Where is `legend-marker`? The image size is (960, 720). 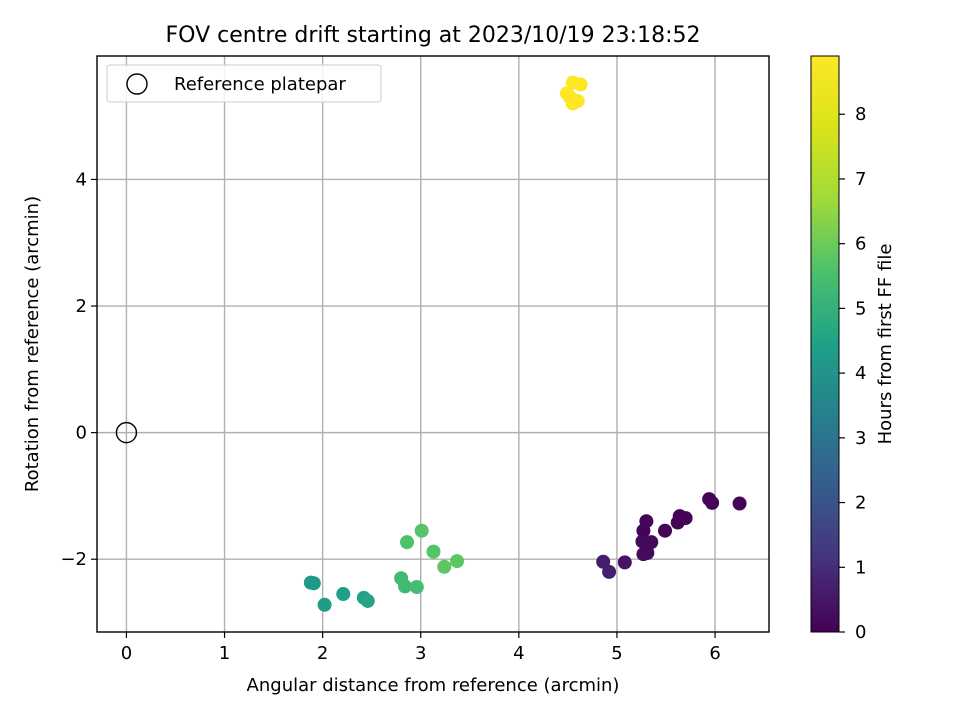 legend-marker is located at coordinates (137, 84).